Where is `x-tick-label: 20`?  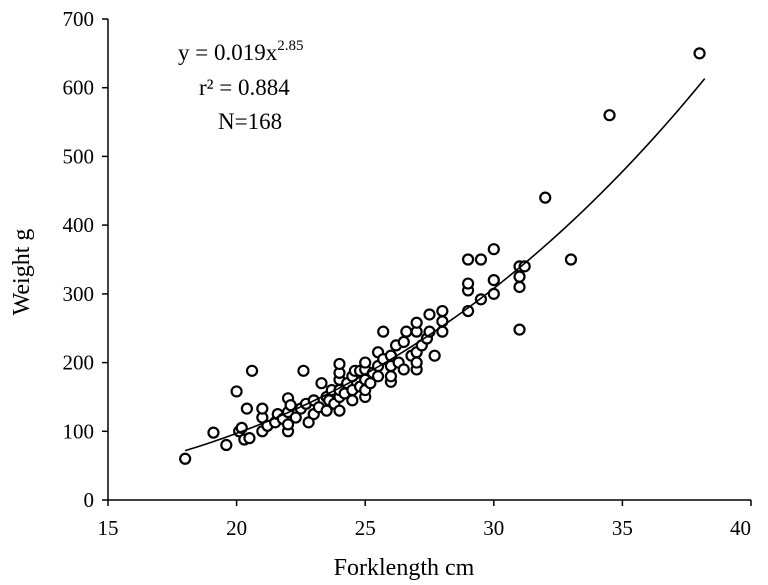 x-tick-label: 20 is located at coordinates (236, 528).